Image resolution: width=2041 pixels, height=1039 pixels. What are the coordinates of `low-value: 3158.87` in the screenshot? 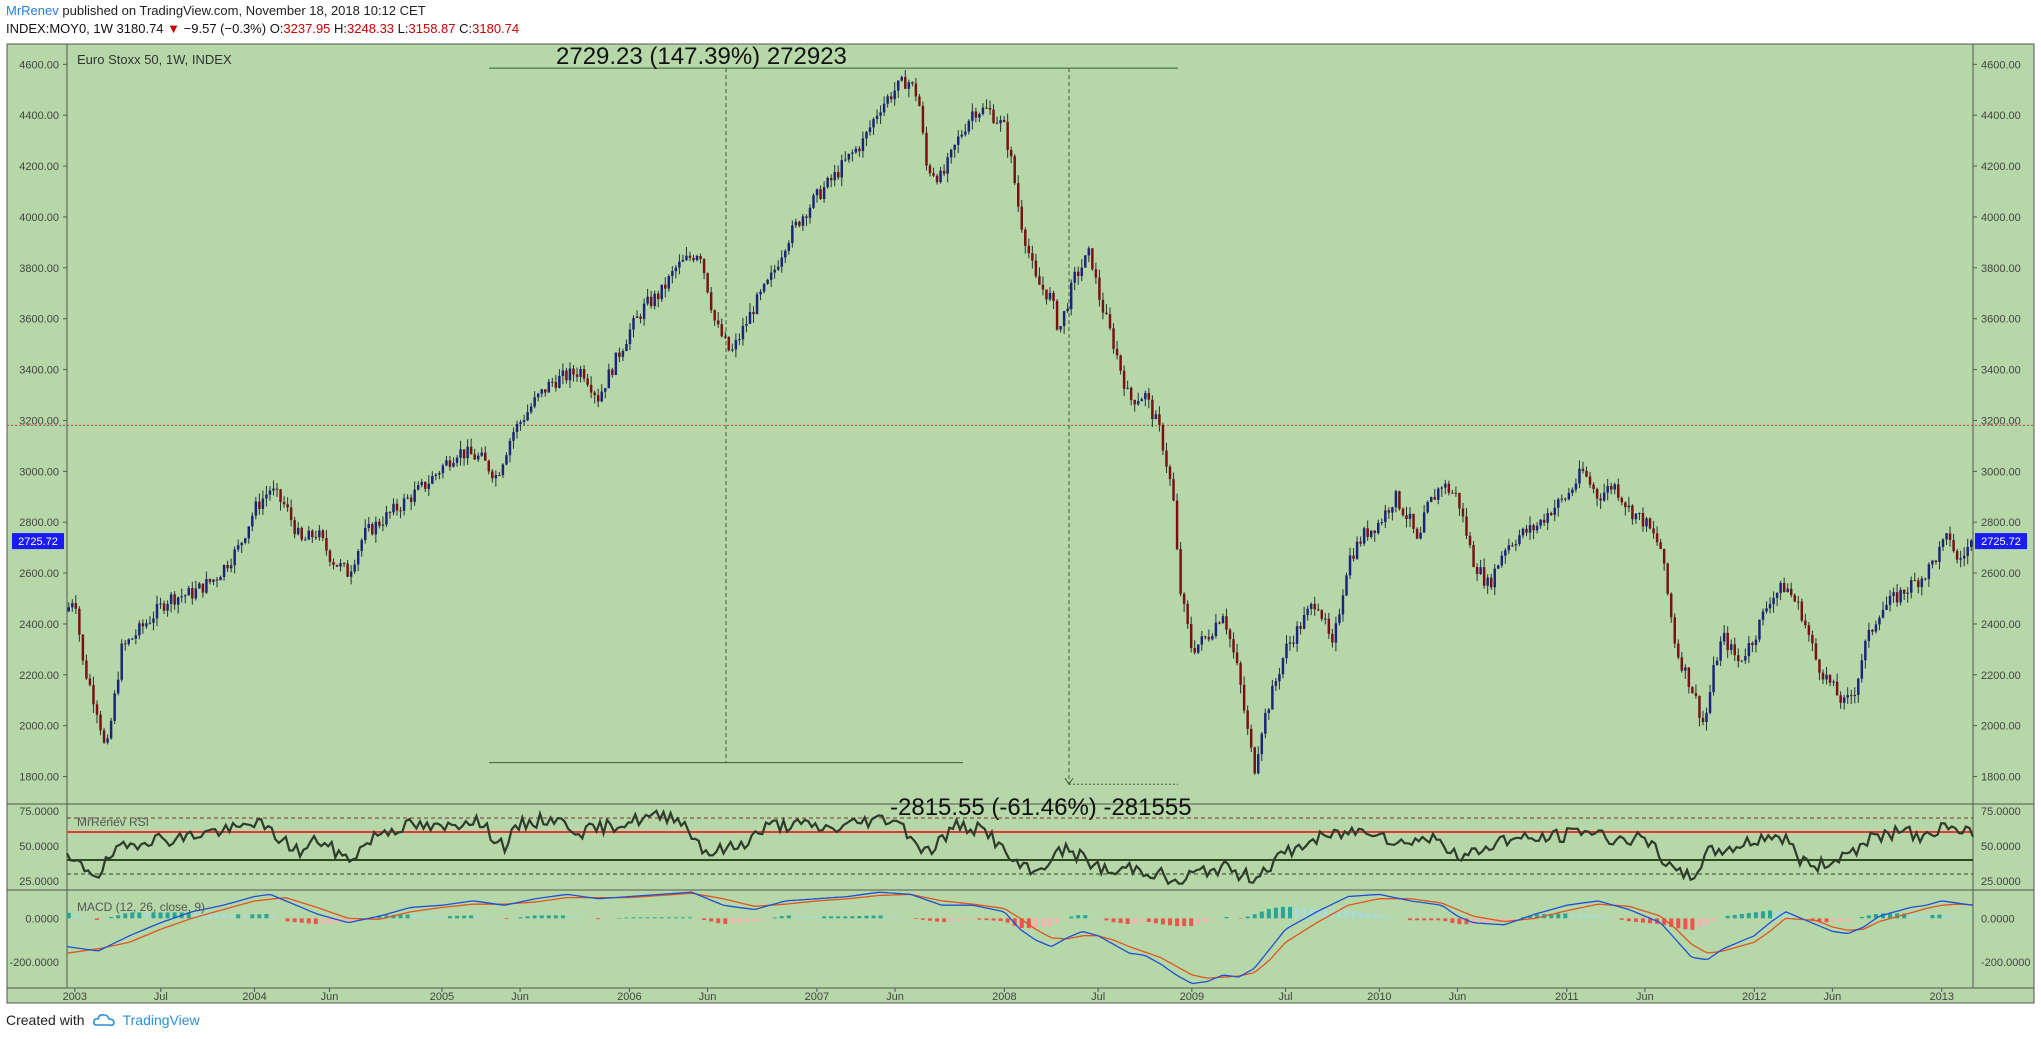 It's located at (432, 28).